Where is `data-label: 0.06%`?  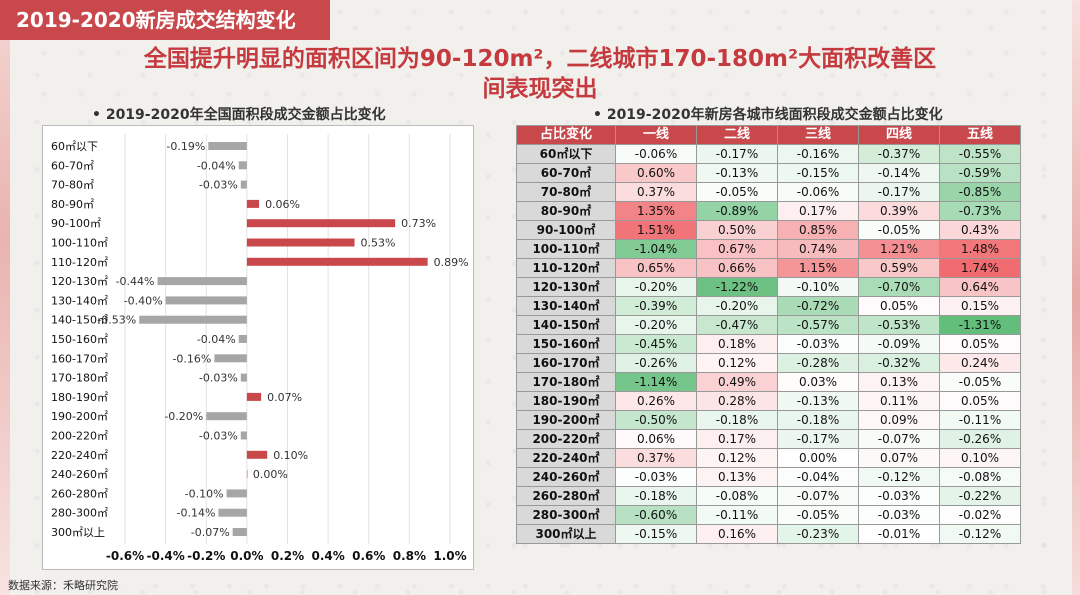
data-label: 0.06% is located at coordinates (282, 204).